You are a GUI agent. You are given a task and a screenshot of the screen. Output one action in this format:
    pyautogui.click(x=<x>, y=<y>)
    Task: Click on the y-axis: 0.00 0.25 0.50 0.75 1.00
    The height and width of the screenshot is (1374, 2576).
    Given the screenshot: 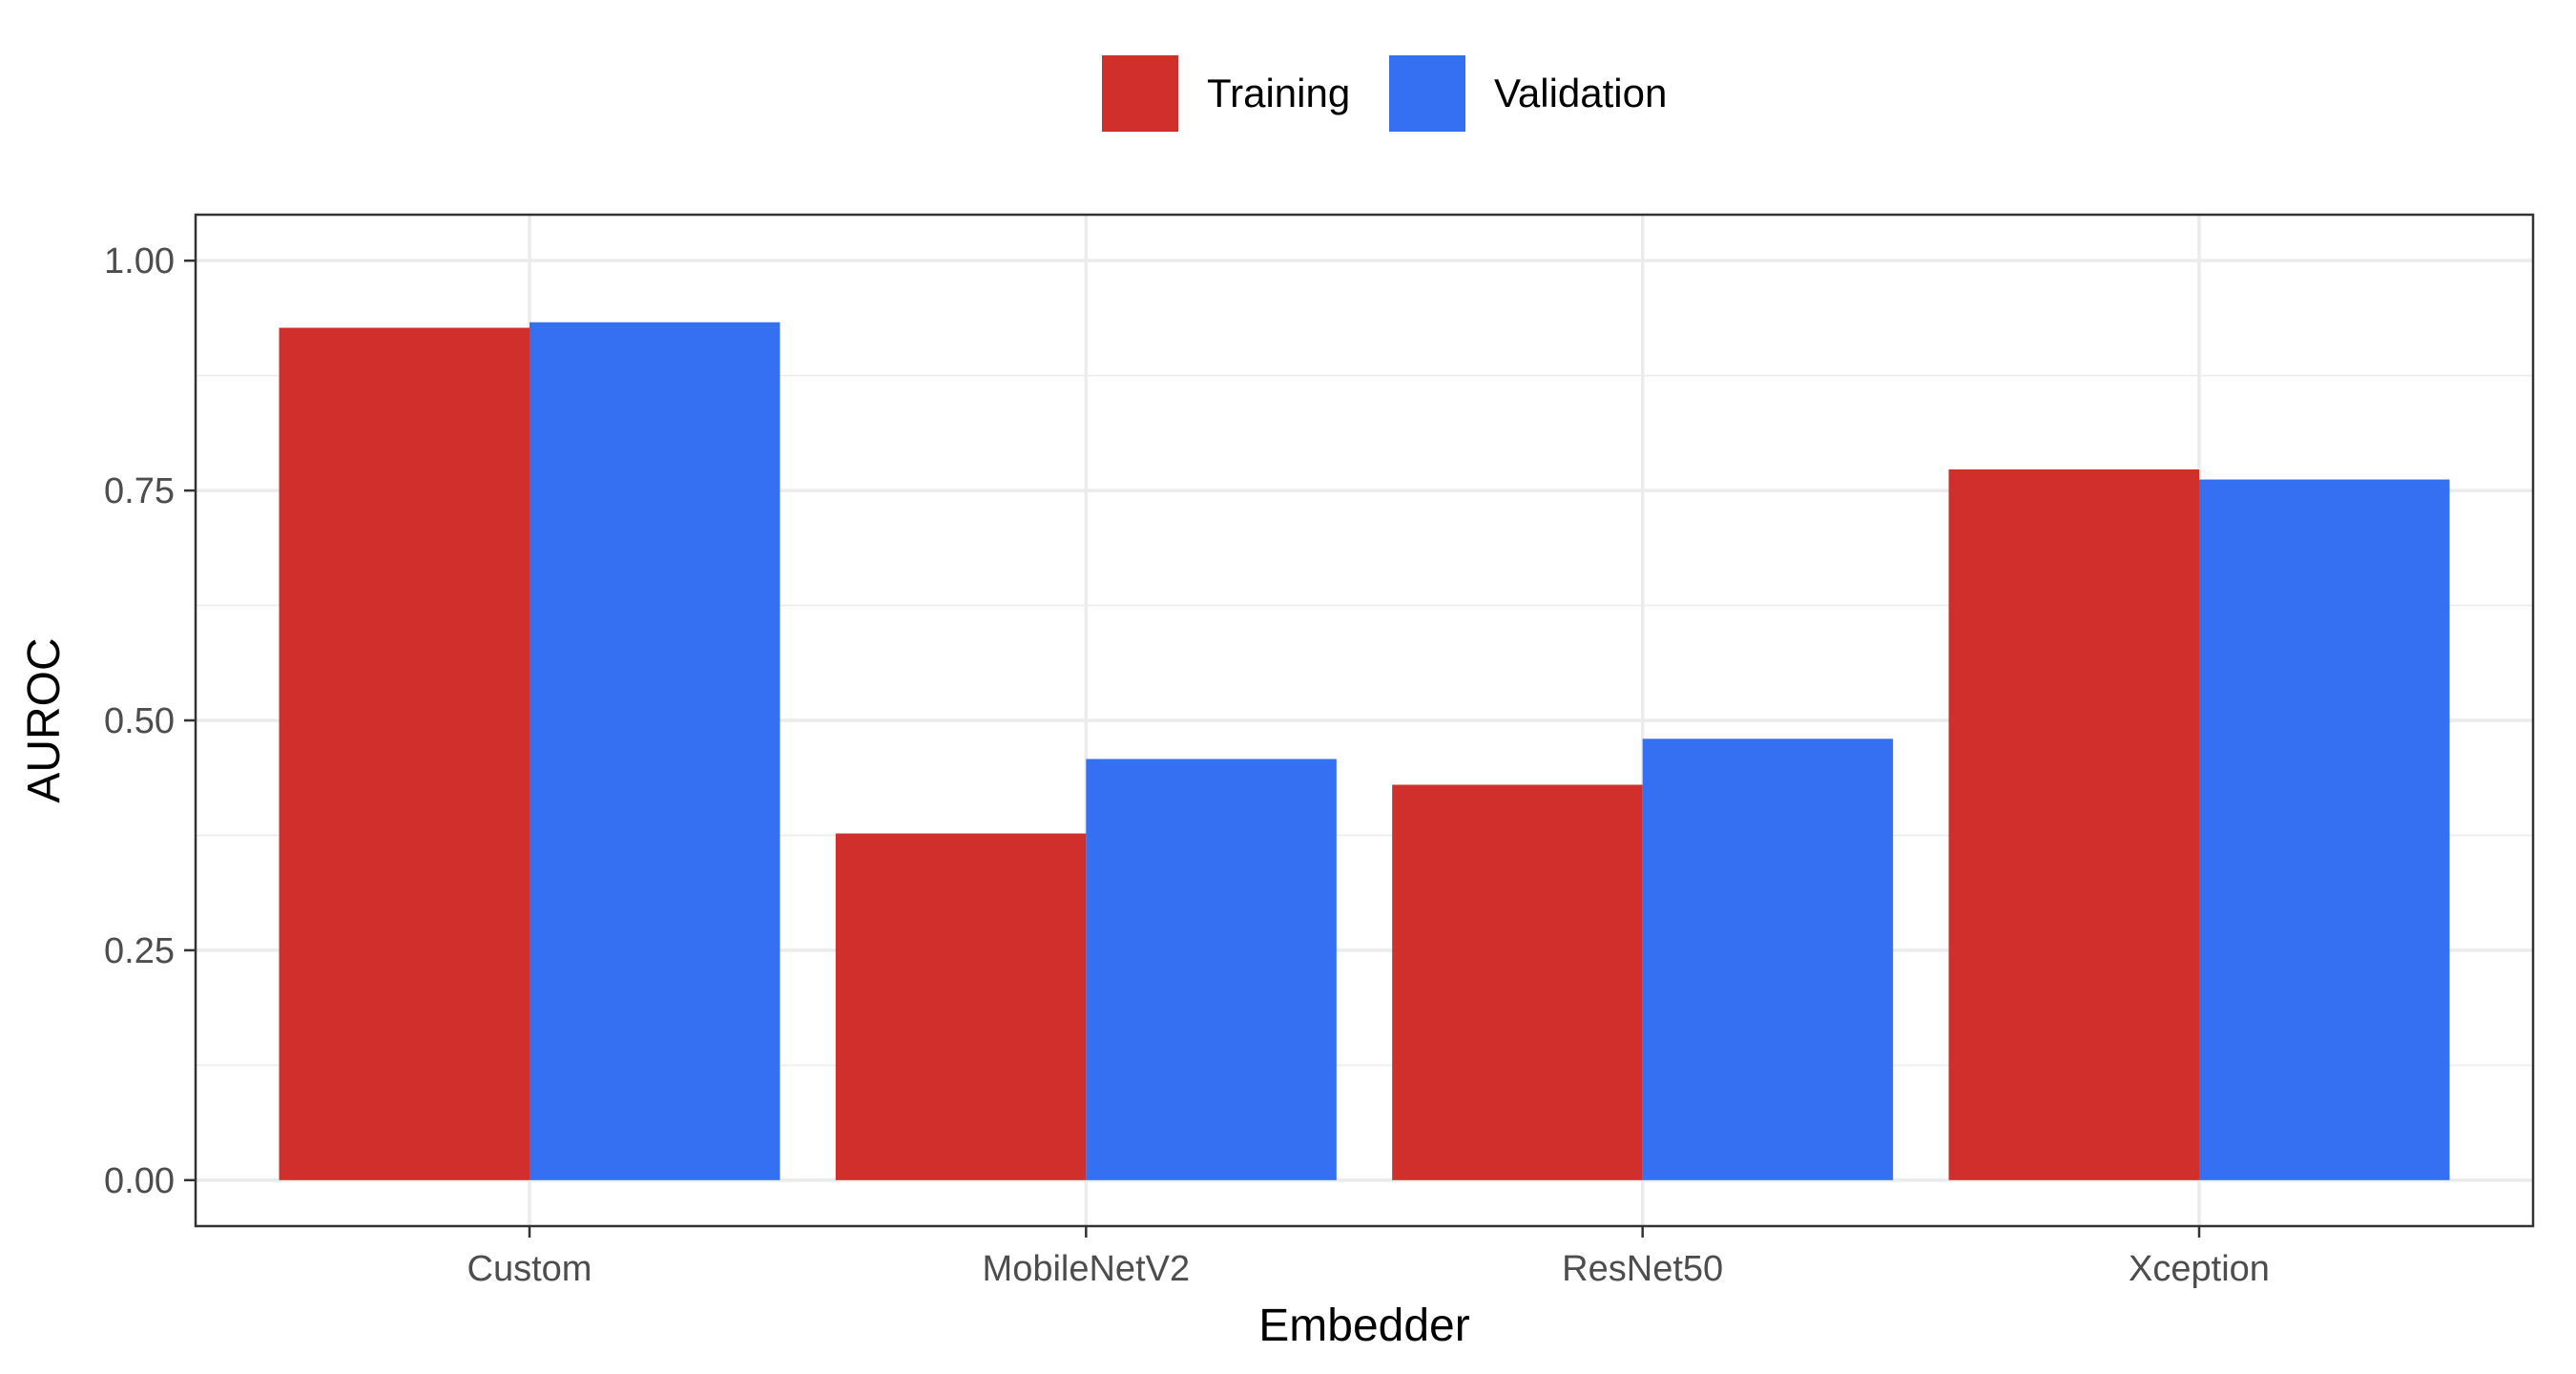 What is the action you would take?
    pyautogui.click(x=150, y=721)
    